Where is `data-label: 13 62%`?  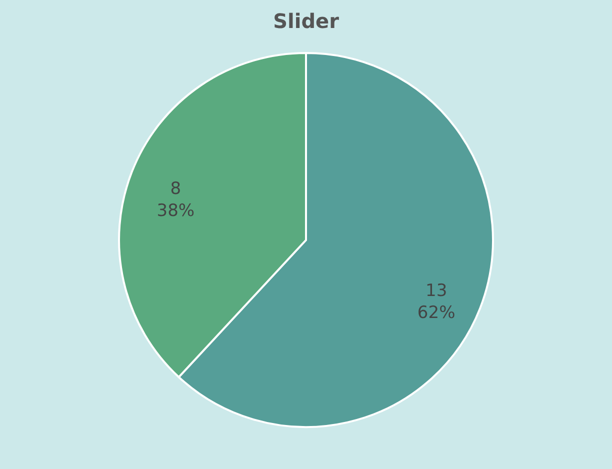 data-label: 13 62% is located at coordinates (436, 302).